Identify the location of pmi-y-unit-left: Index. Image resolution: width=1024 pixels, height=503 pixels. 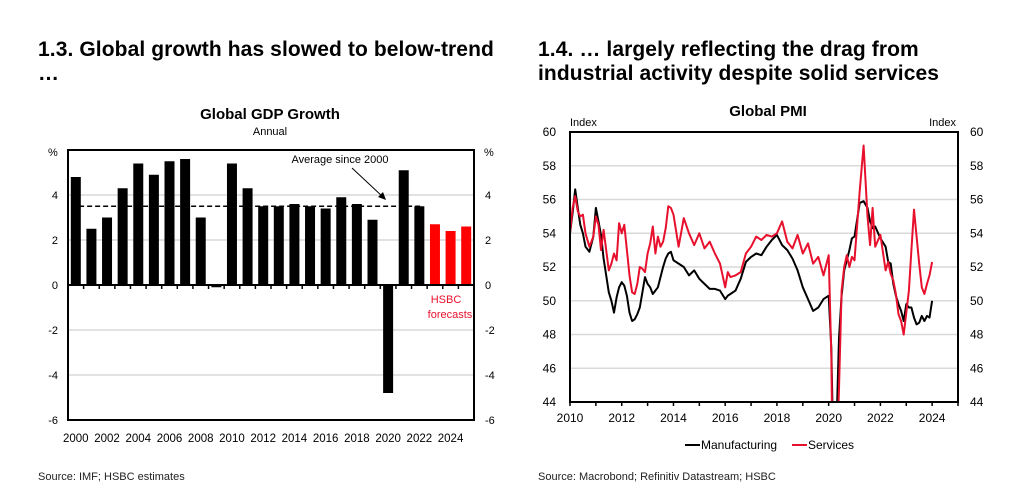
(583, 123).